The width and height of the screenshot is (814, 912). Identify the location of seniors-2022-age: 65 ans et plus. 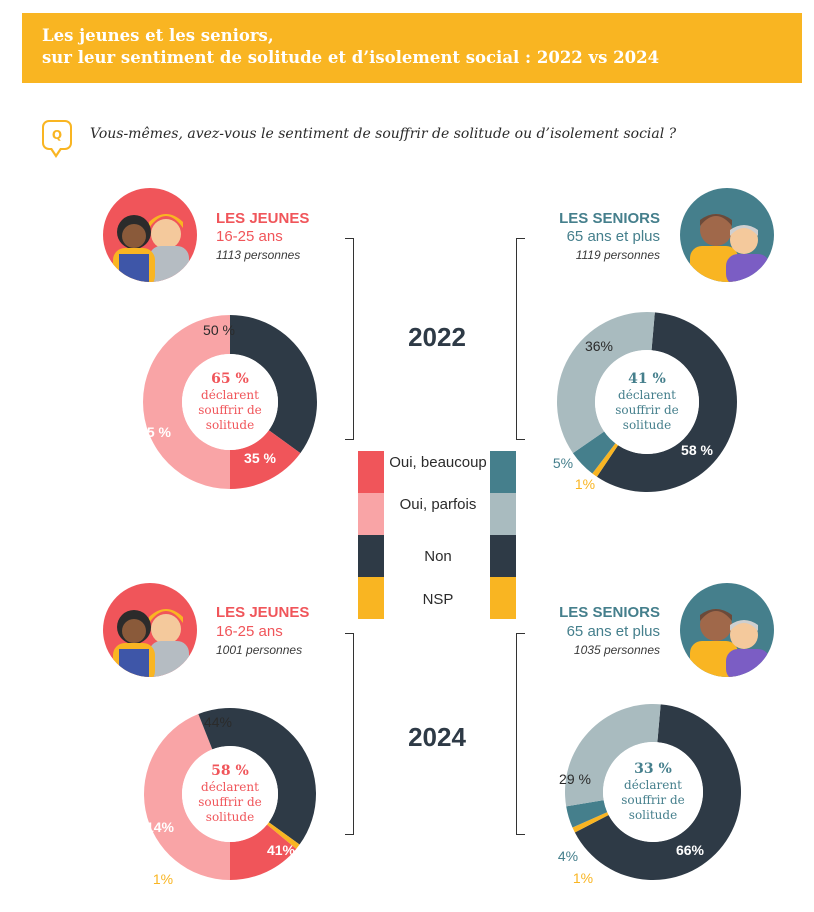
(613, 236).